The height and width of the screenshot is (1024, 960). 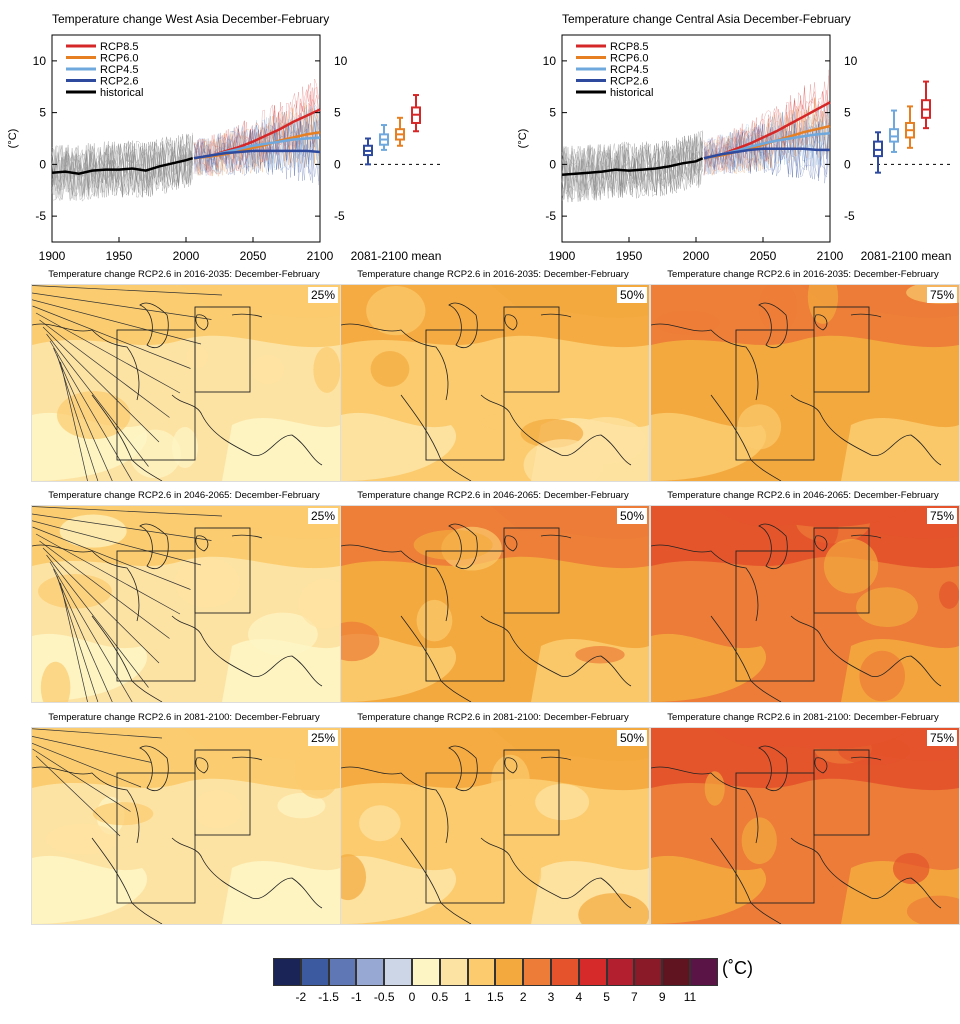 What do you see at coordinates (941, 295) in the screenshot?
I see `percentile-badge: 75%` at bounding box center [941, 295].